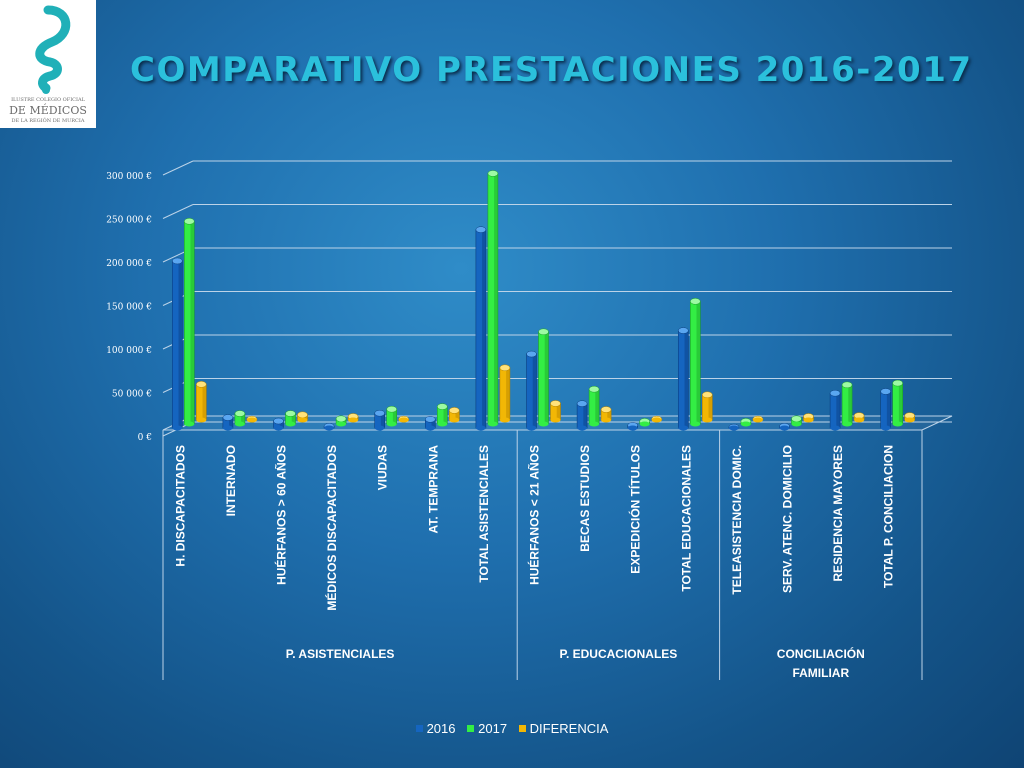 The image size is (1024, 768). I want to click on x-tick-label: VIUDAS, so click(383, 467).